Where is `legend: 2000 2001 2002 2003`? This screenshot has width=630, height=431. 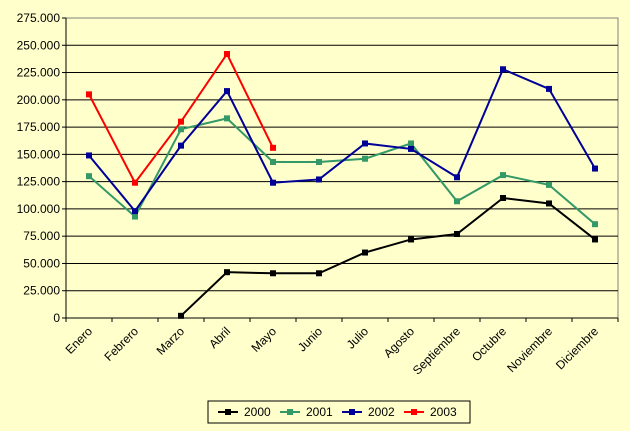 legend: 2000 2001 2002 2003 is located at coordinates (339, 412).